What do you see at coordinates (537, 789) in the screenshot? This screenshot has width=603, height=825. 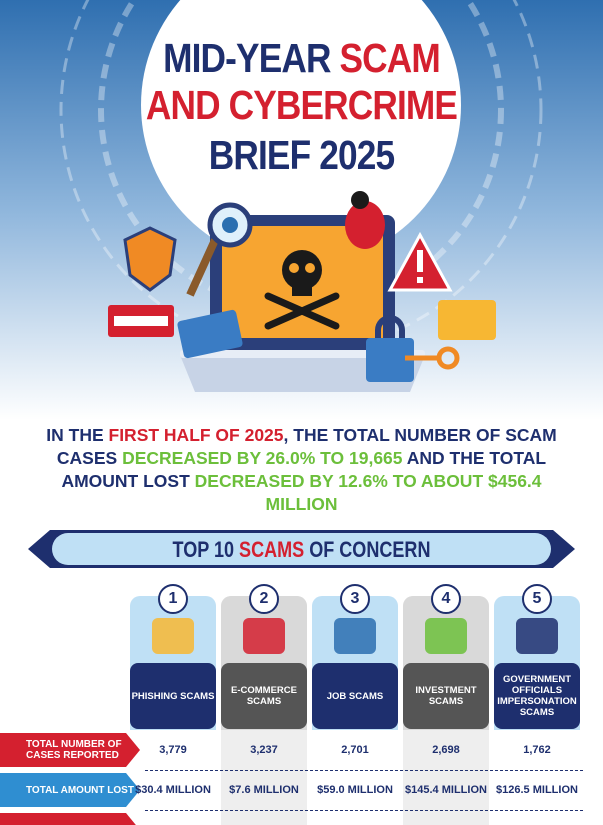 I see `cell: $126.5 MILLION` at bounding box center [537, 789].